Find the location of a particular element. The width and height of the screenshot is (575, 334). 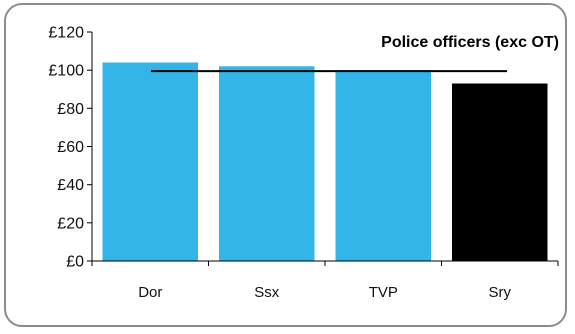

chart-title: Police officers (exc OT) is located at coordinates (470, 42).